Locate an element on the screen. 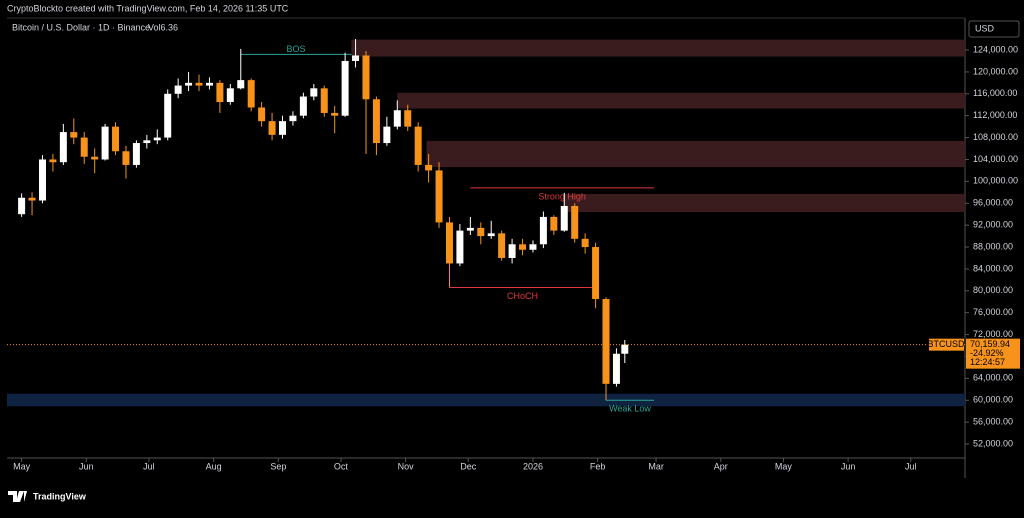 This screenshot has height=518, width=1024. x-tick-label: Jul is located at coordinates (911, 466).